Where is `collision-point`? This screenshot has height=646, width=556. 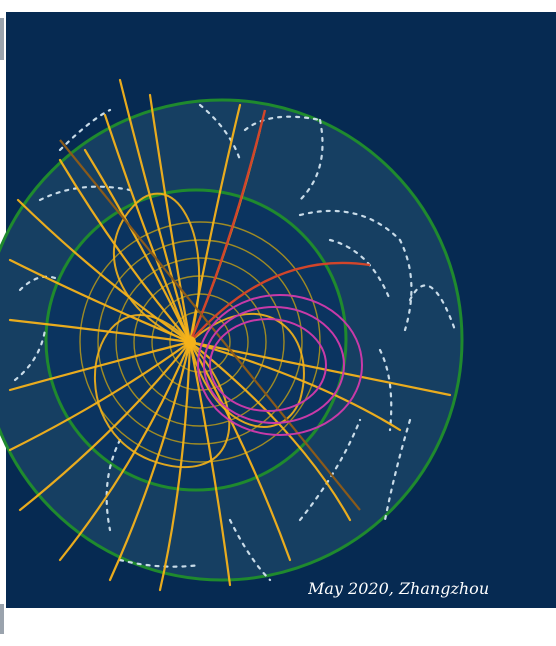
collision-point is located at coordinates (190, 342).